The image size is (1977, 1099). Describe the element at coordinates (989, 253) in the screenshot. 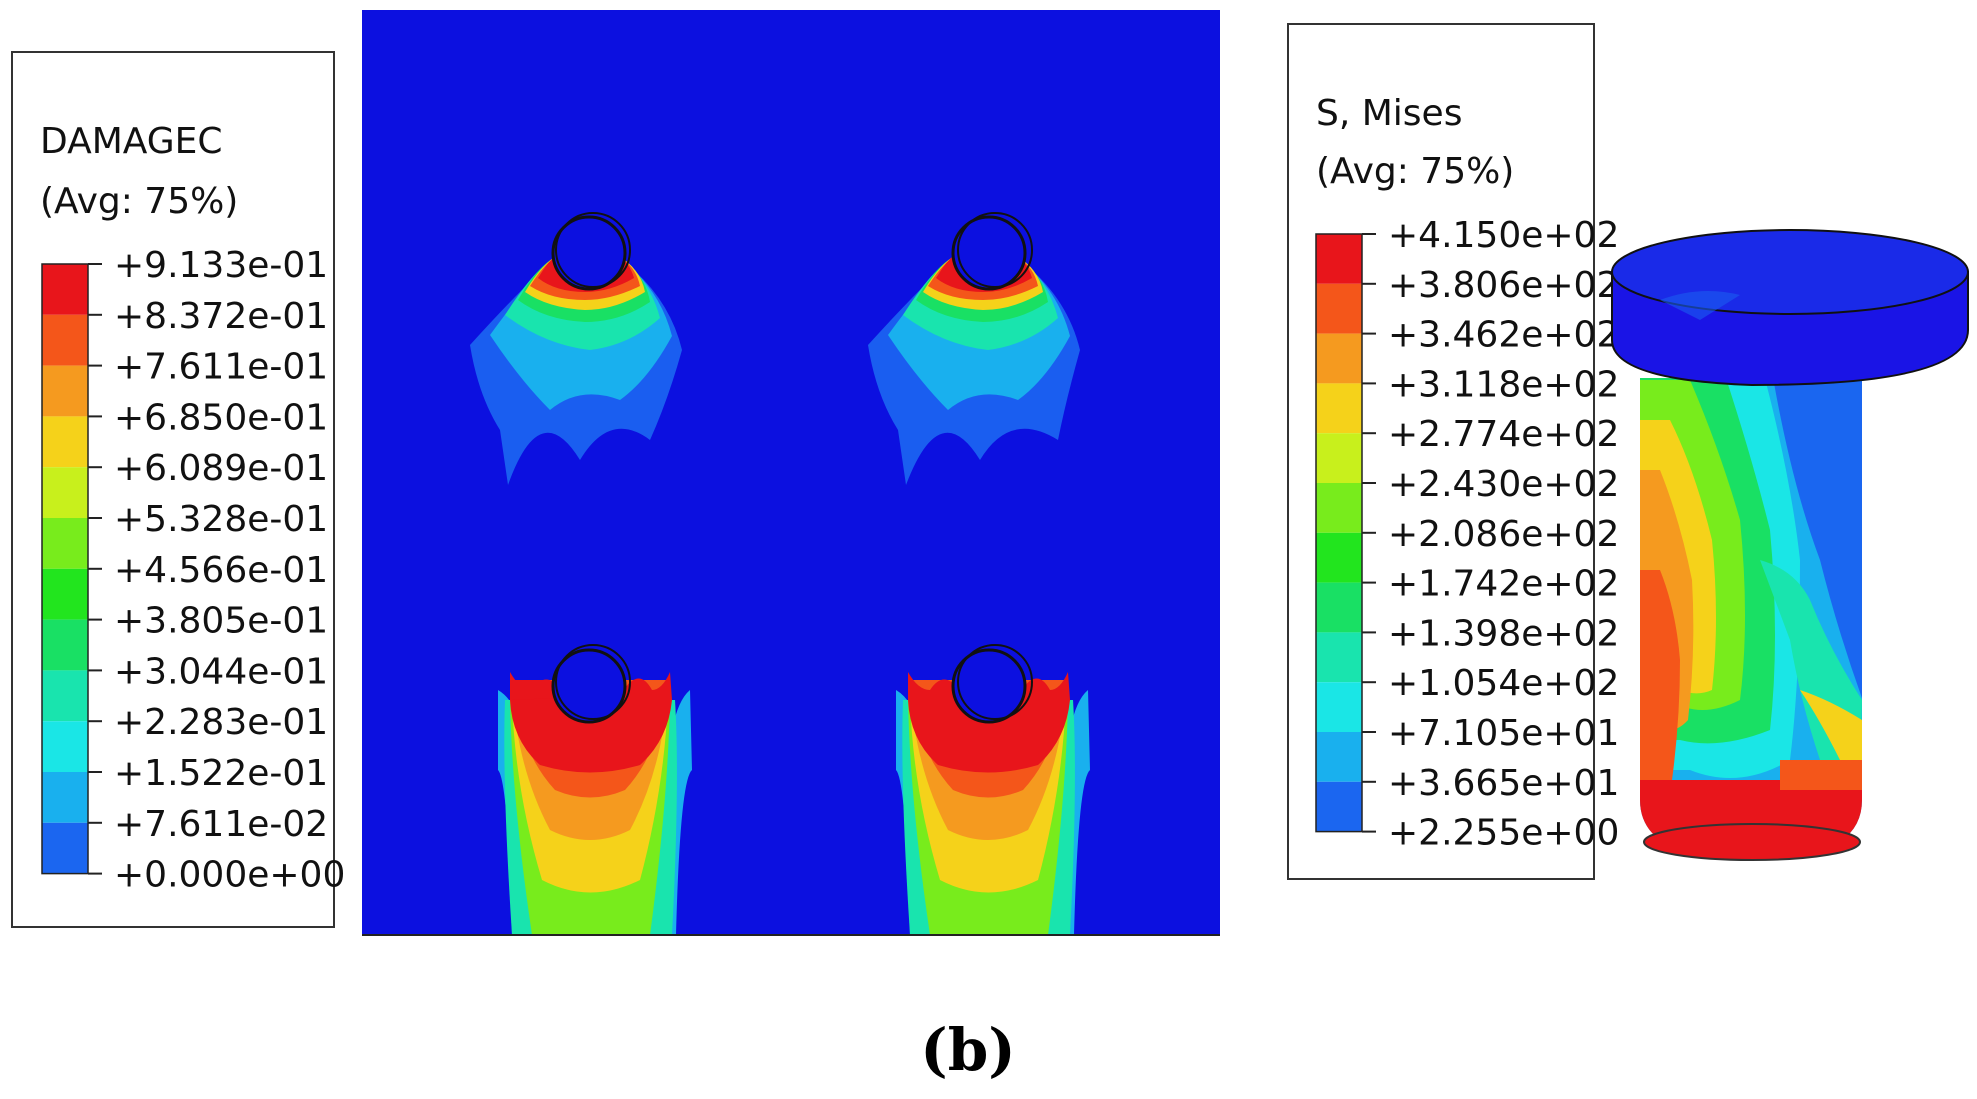

I see `bolt-hole-top-right` at that location.